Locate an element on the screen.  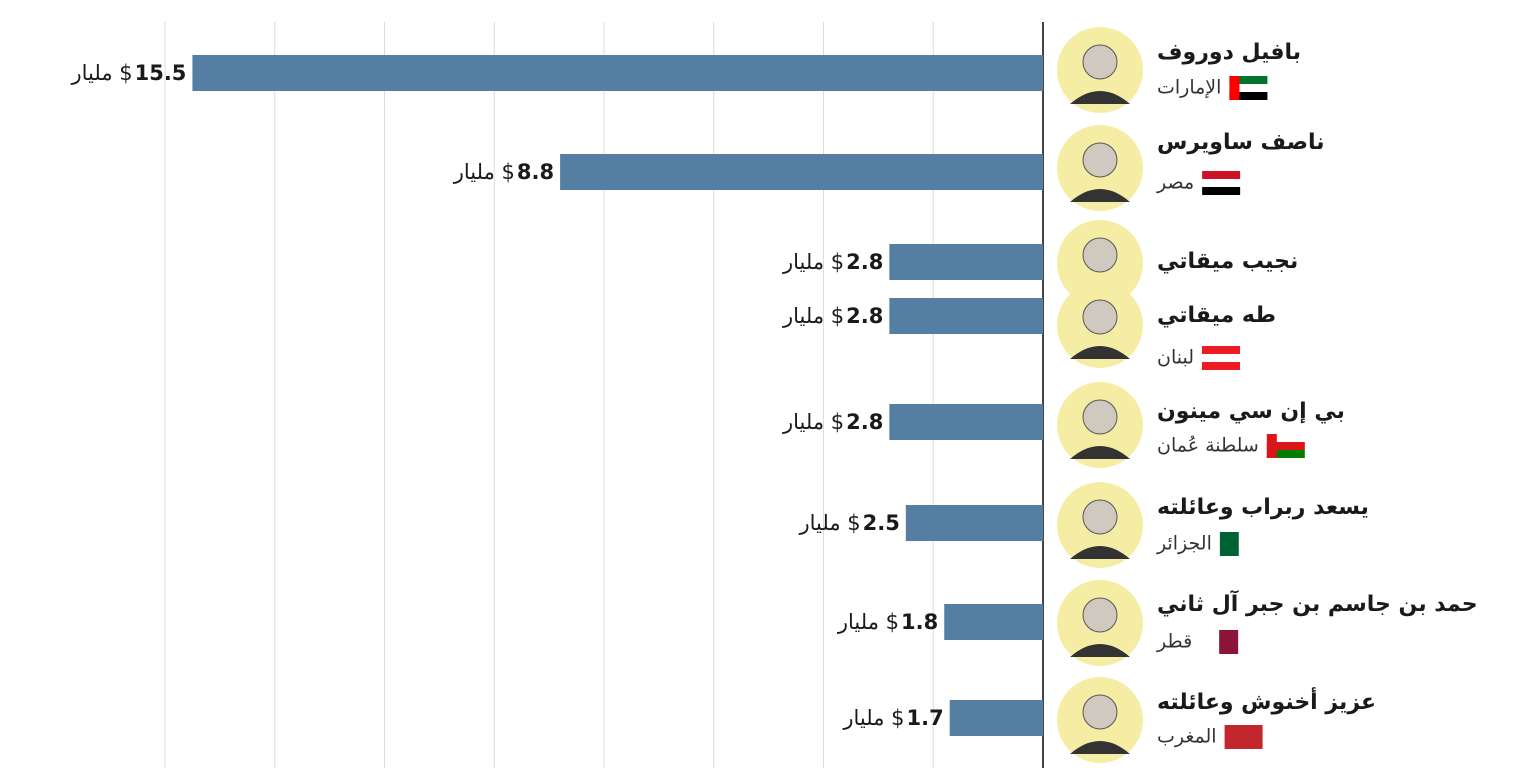
country-name: الإمارات is located at coordinates (1189, 88).